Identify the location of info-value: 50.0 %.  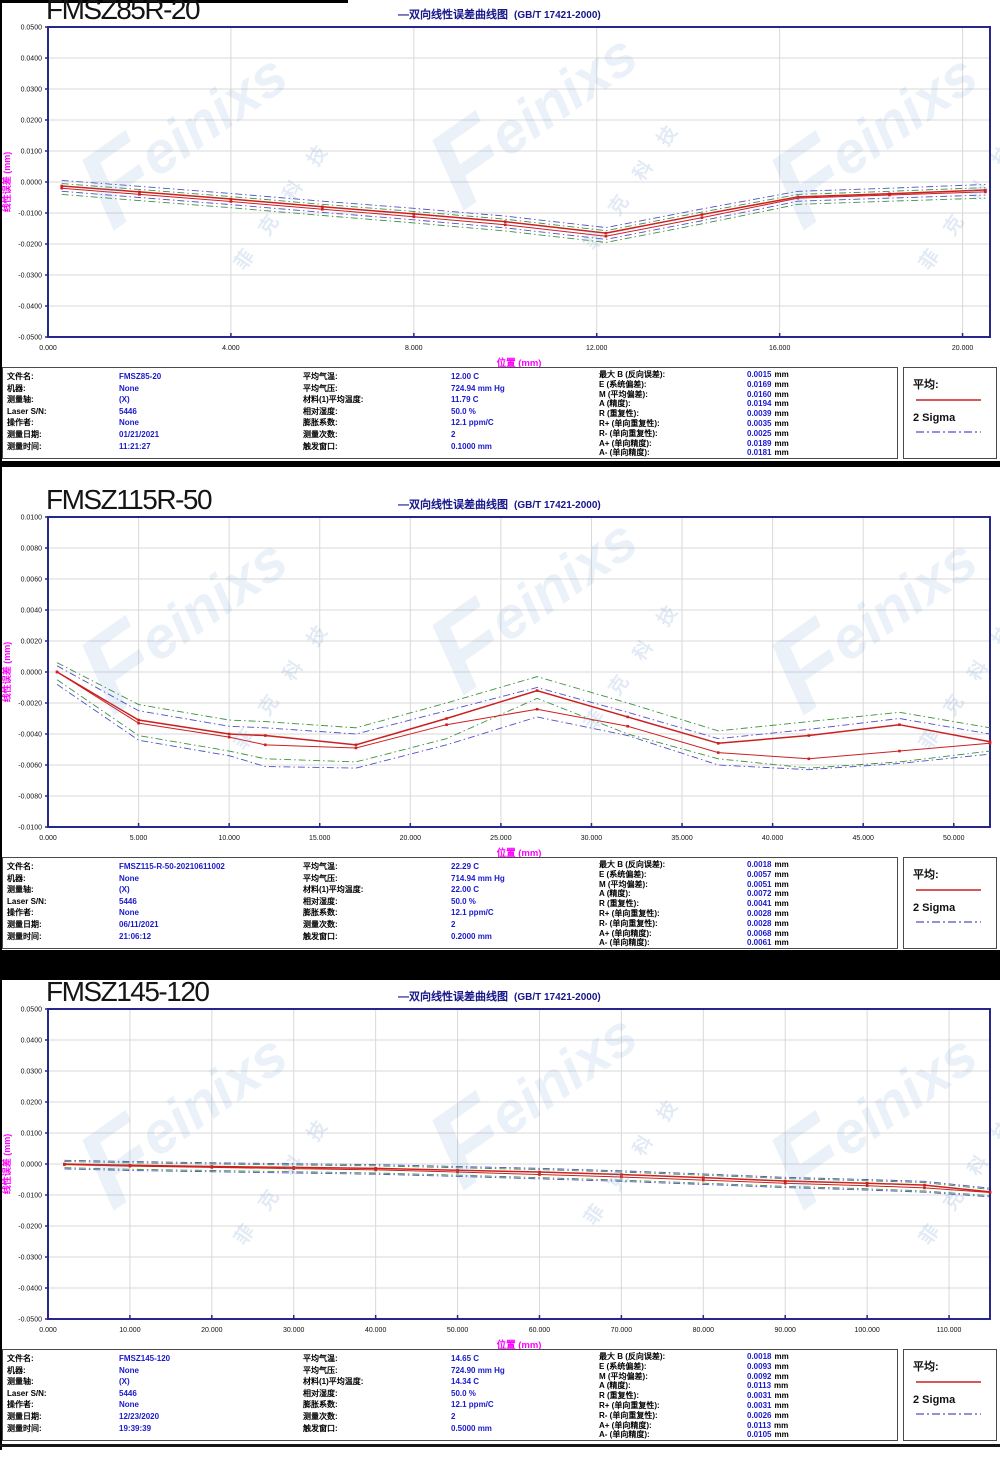
(463, 901).